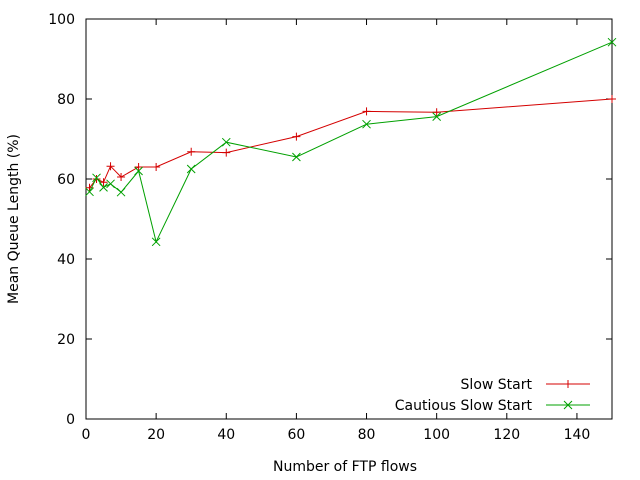 Image resolution: width=640 pixels, height=480 pixels. I want to click on y-tick-label: 40, so click(66, 260).